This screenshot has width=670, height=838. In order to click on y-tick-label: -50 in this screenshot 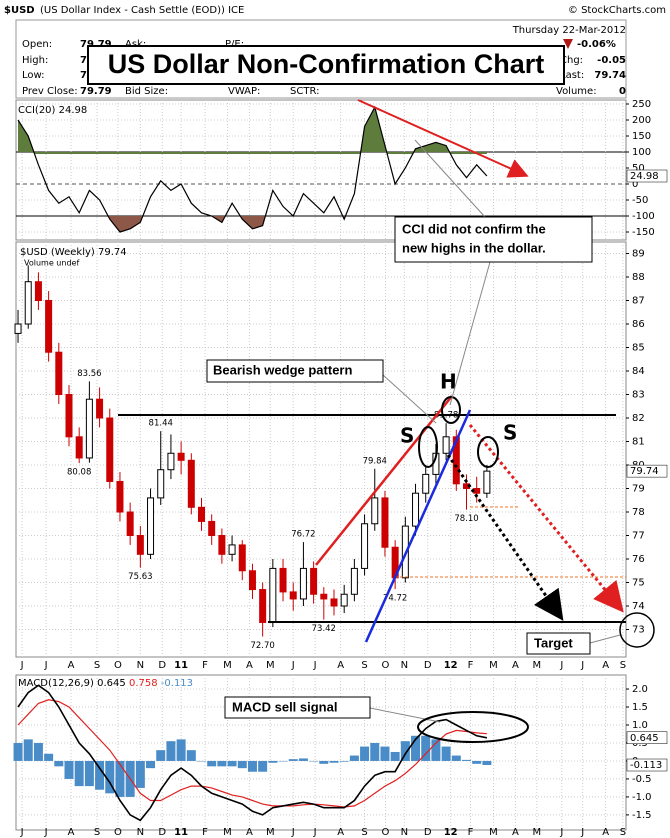, I will do `click(640, 200)`.